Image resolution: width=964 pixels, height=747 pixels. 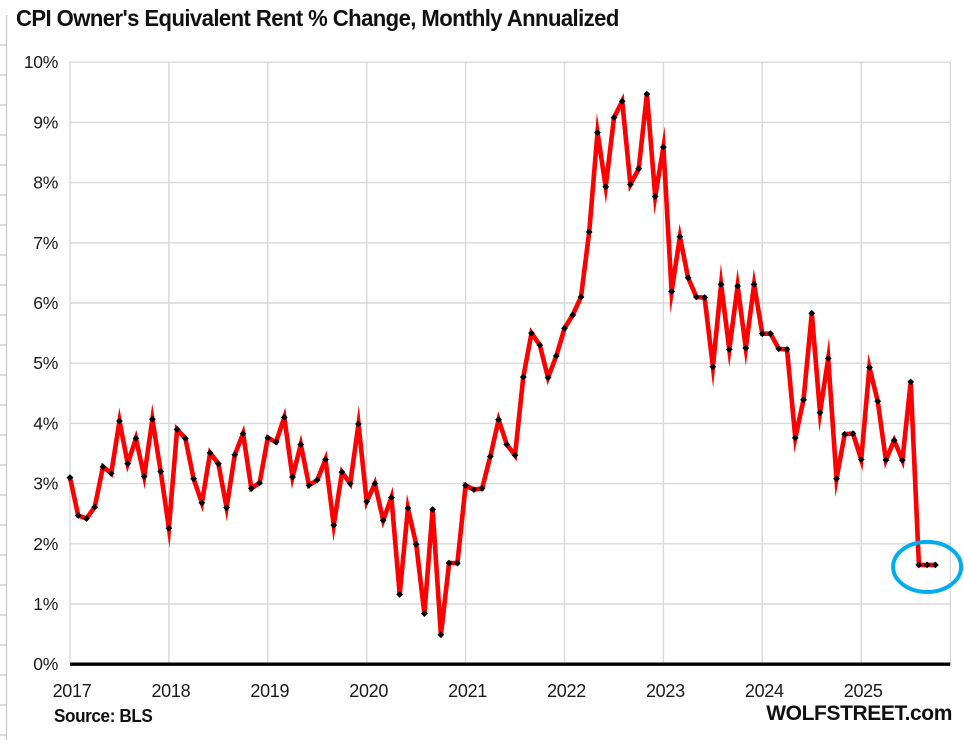 What do you see at coordinates (269, 691) in the screenshot?
I see `x-tick-label: 2019` at bounding box center [269, 691].